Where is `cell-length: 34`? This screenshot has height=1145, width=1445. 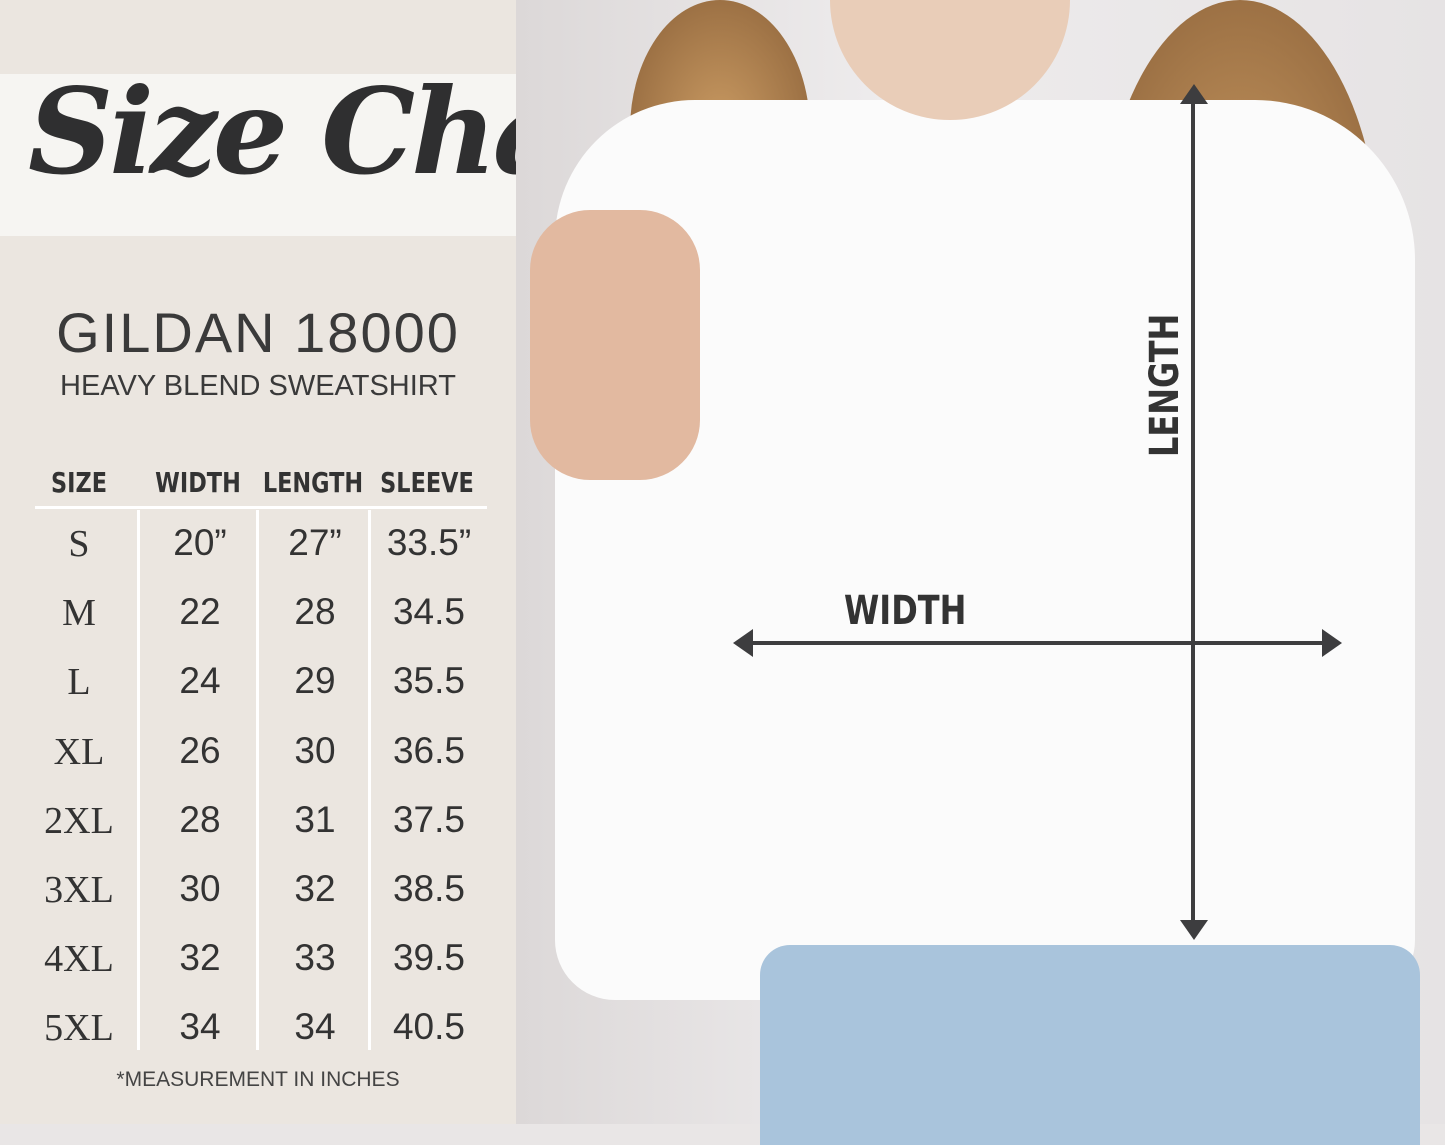 cell-length: 34 is located at coordinates (315, 1027).